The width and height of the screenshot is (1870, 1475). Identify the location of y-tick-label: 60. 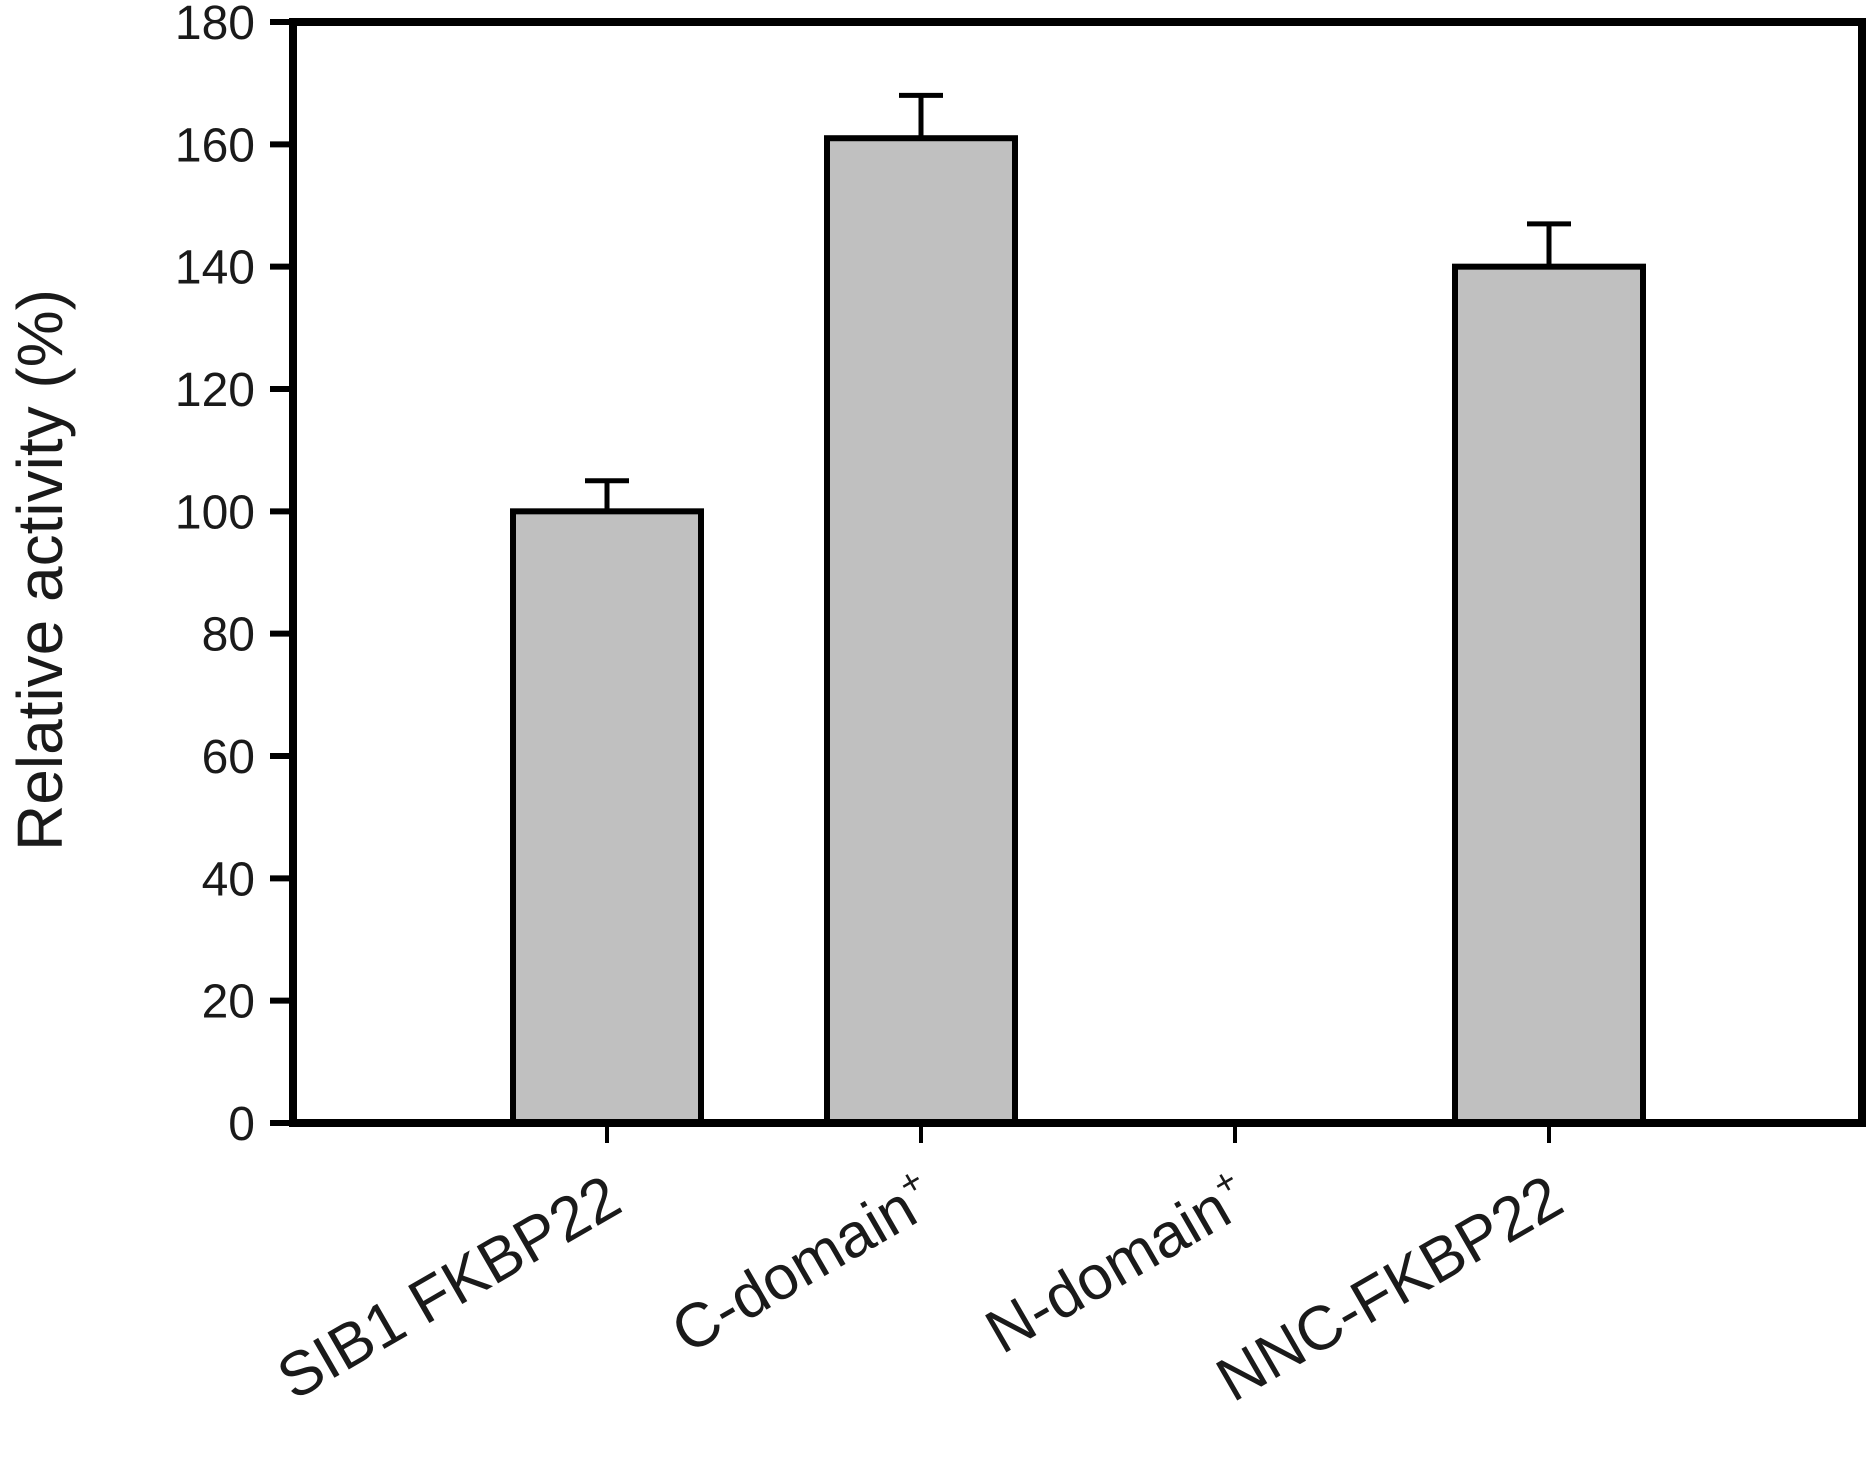
(228, 757).